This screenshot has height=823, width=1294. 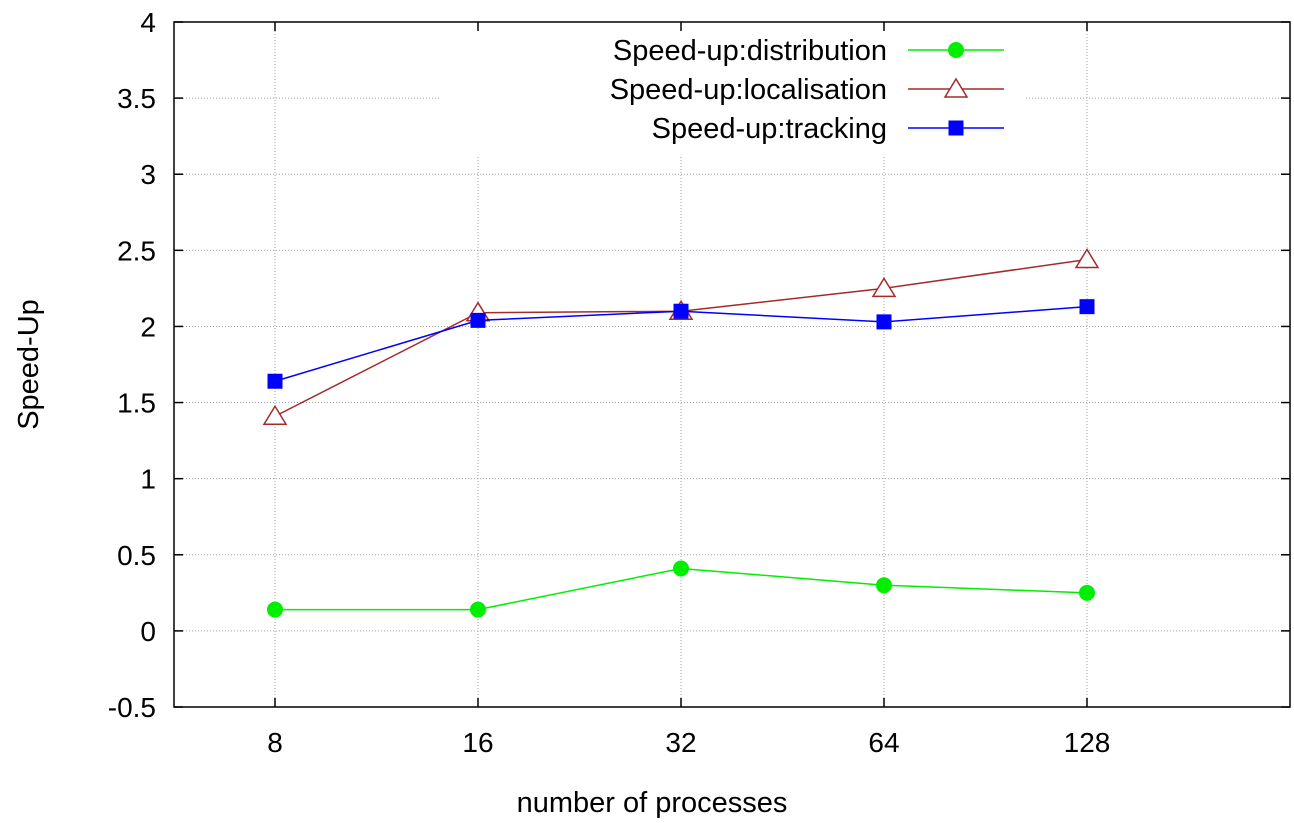 What do you see at coordinates (148, 631) in the screenshot?
I see `y-tick-label: 0` at bounding box center [148, 631].